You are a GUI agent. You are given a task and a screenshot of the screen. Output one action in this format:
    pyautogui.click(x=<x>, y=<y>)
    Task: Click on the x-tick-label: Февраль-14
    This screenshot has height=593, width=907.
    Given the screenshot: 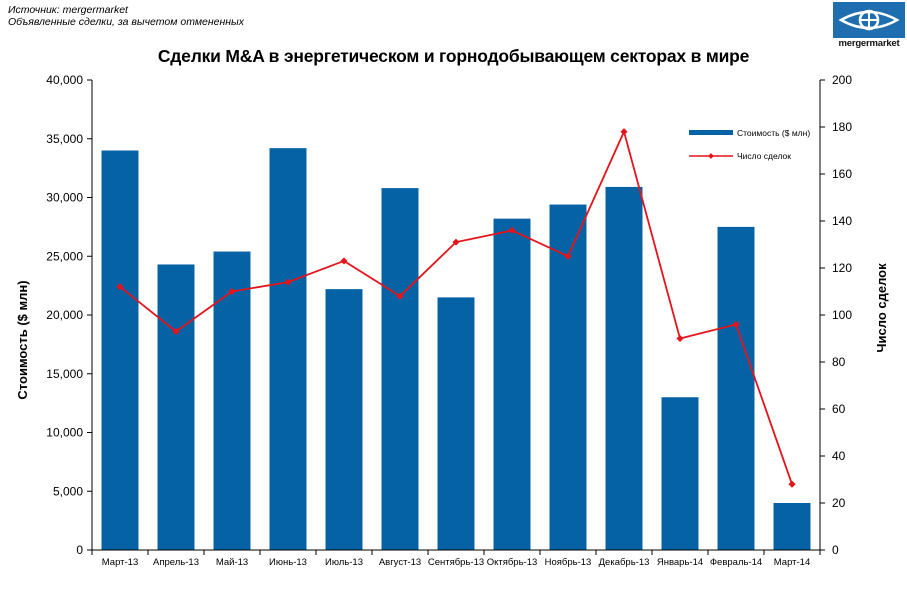 What is the action you would take?
    pyautogui.click(x=736, y=562)
    